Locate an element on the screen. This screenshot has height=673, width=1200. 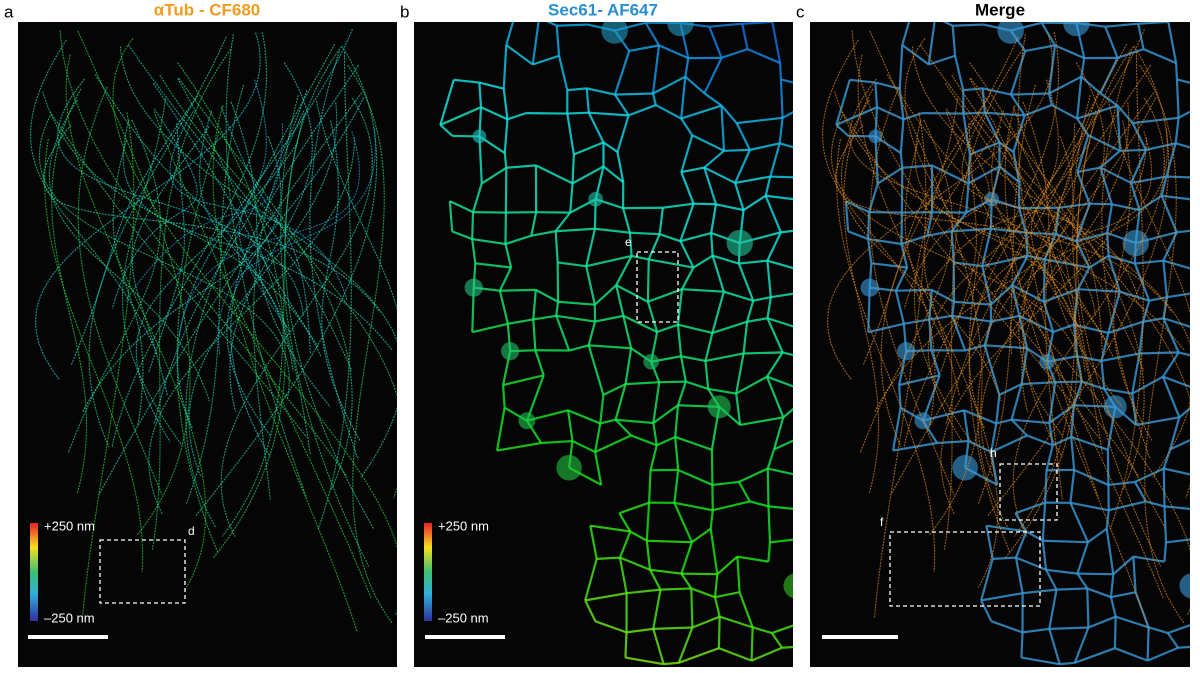
colorbar is located at coordinates (428, 572).